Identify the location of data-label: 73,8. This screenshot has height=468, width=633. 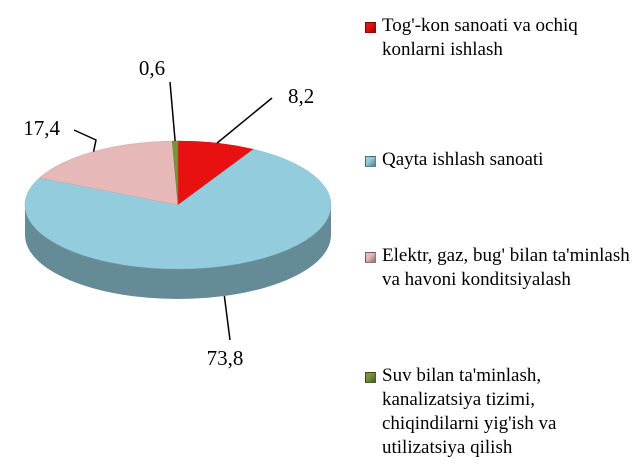
(225, 358).